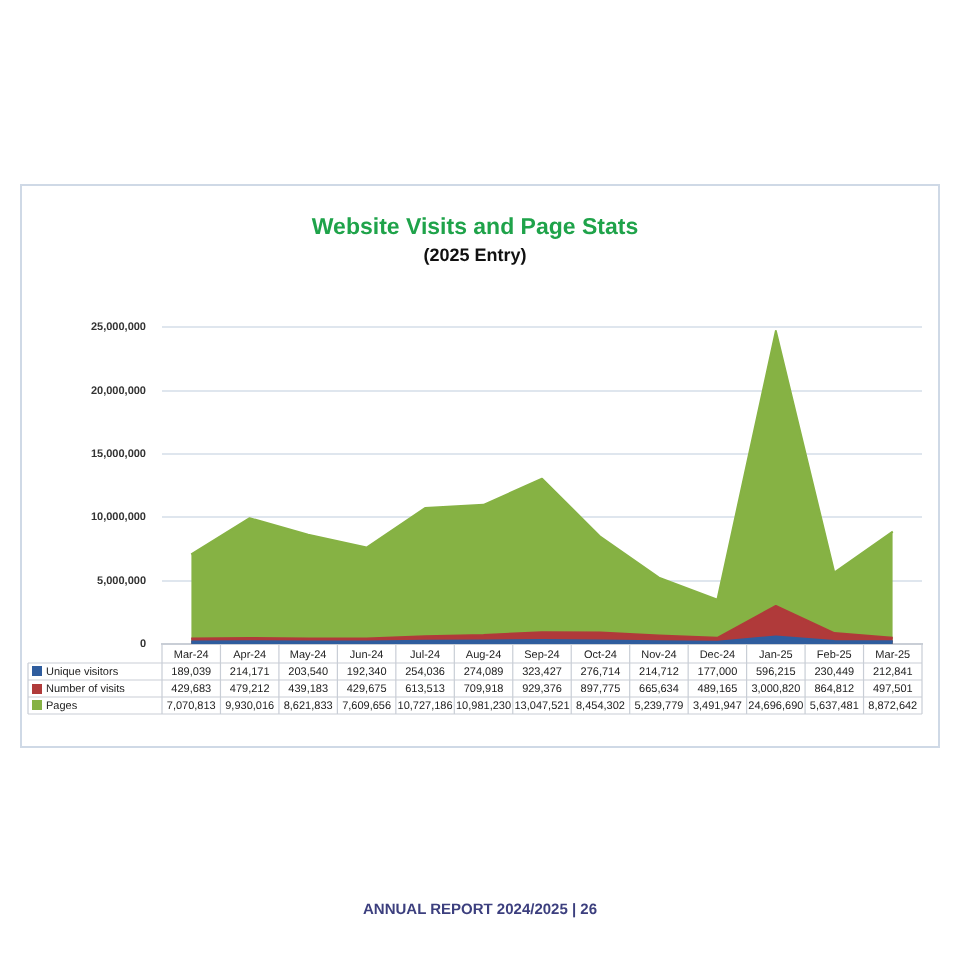 The width and height of the screenshot is (960, 960). Describe the element at coordinates (475, 255) in the screenshot. I see `chart-subtitle: (2025 Entry)` at that location.